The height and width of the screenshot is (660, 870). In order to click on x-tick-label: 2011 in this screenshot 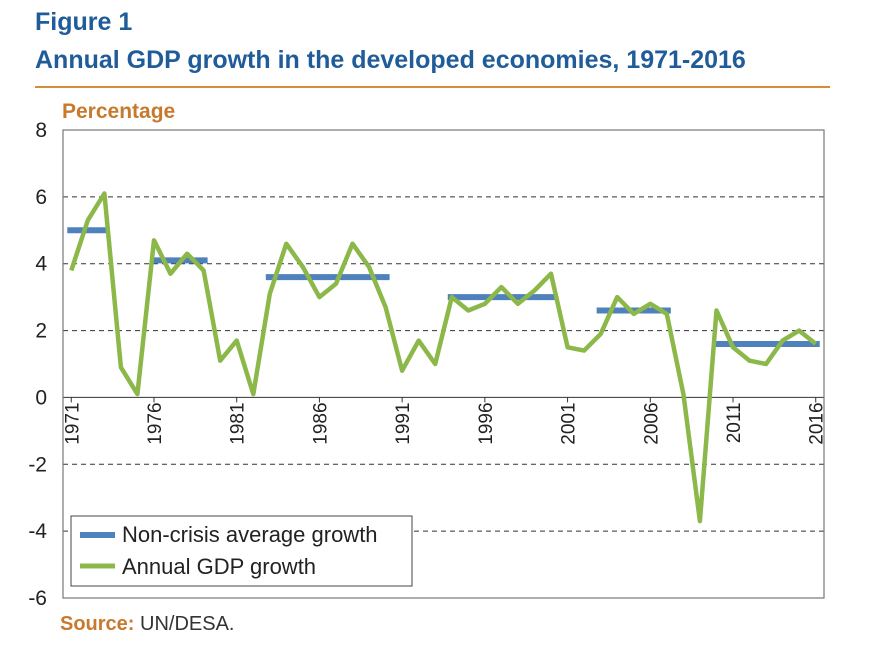, I will do `click(734, 422)`.